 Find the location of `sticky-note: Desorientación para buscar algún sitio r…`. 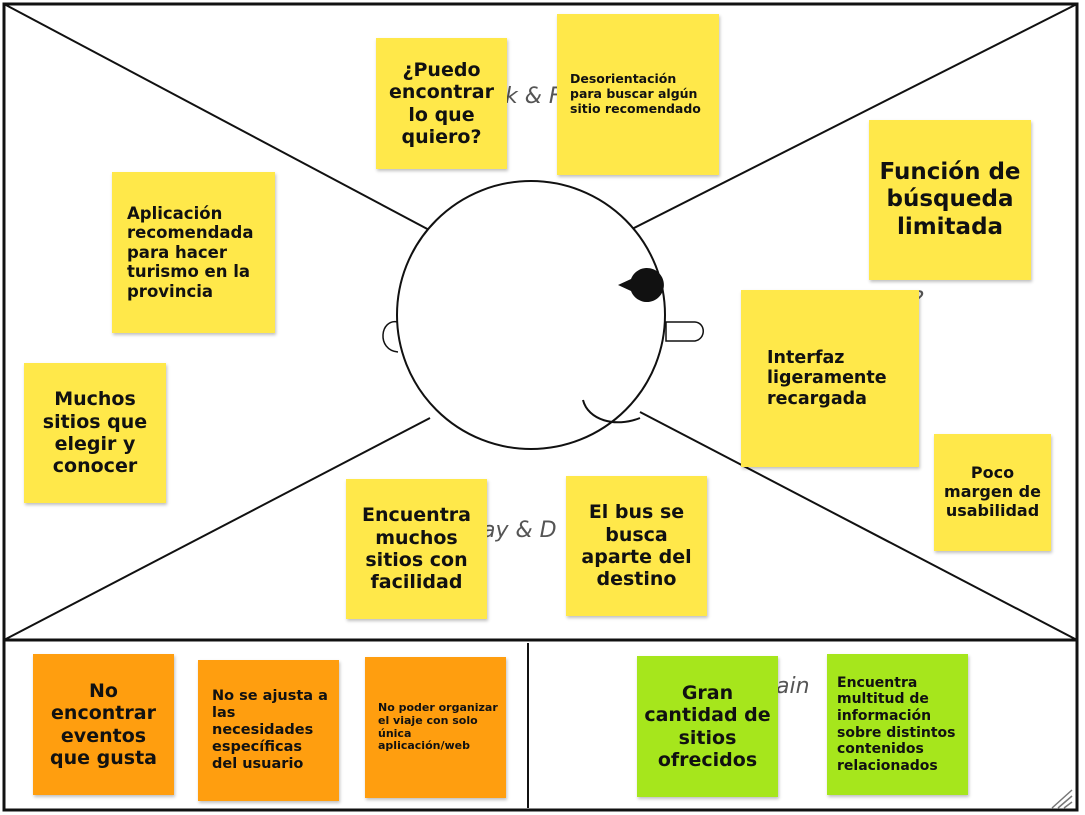

sticky-note: Desorientación para buscar algún sitio r… is located at coordinates (638, 94).